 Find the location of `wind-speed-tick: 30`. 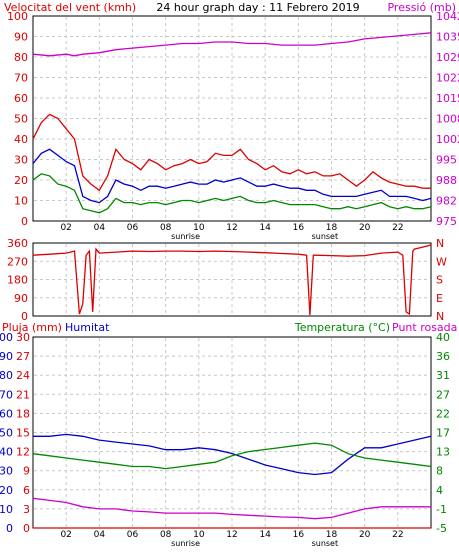

wind-speed-tick: 30 is located at coordinates (21, 160).